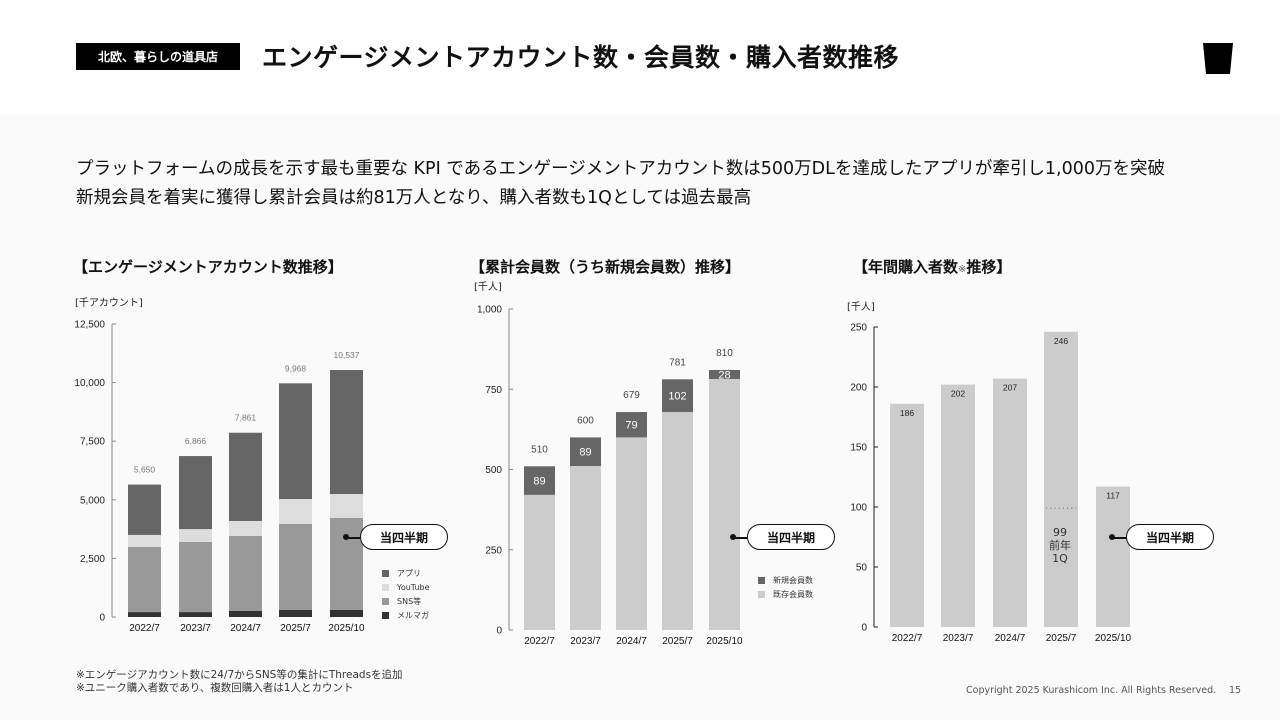  I want to click on callout3-current-quarter: 当四半期, so click(1170, 537).